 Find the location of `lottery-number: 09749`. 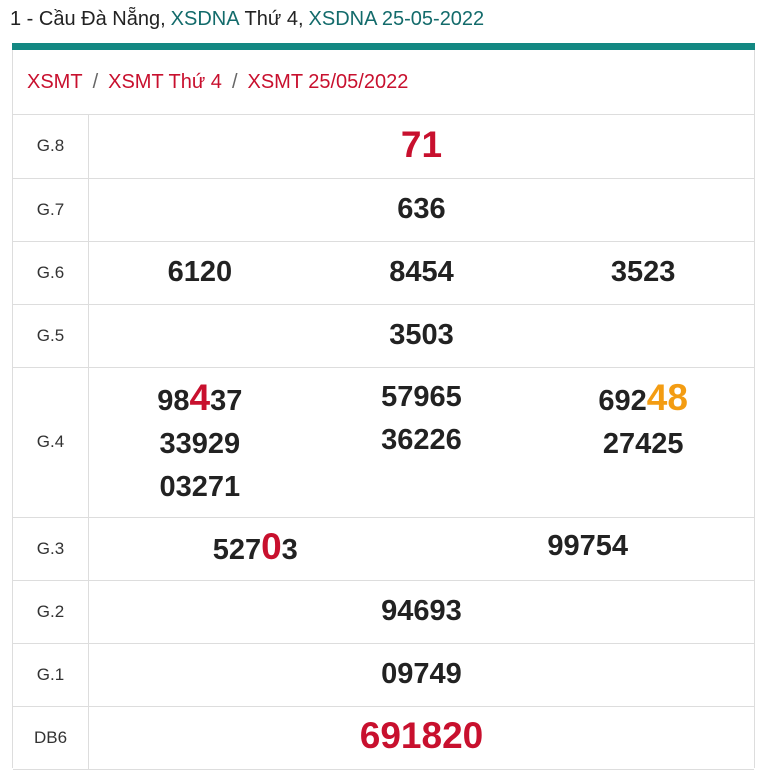

lottery-number: 09749 is located at coordinates (421, 674).